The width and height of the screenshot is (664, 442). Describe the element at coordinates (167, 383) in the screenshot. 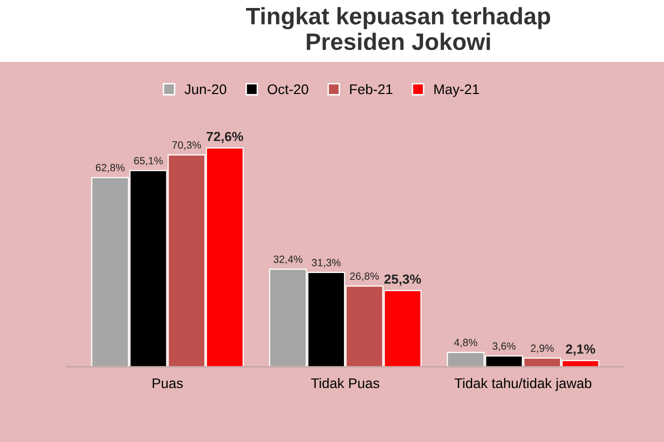

I see `x-tick-label: Puas` at that location.